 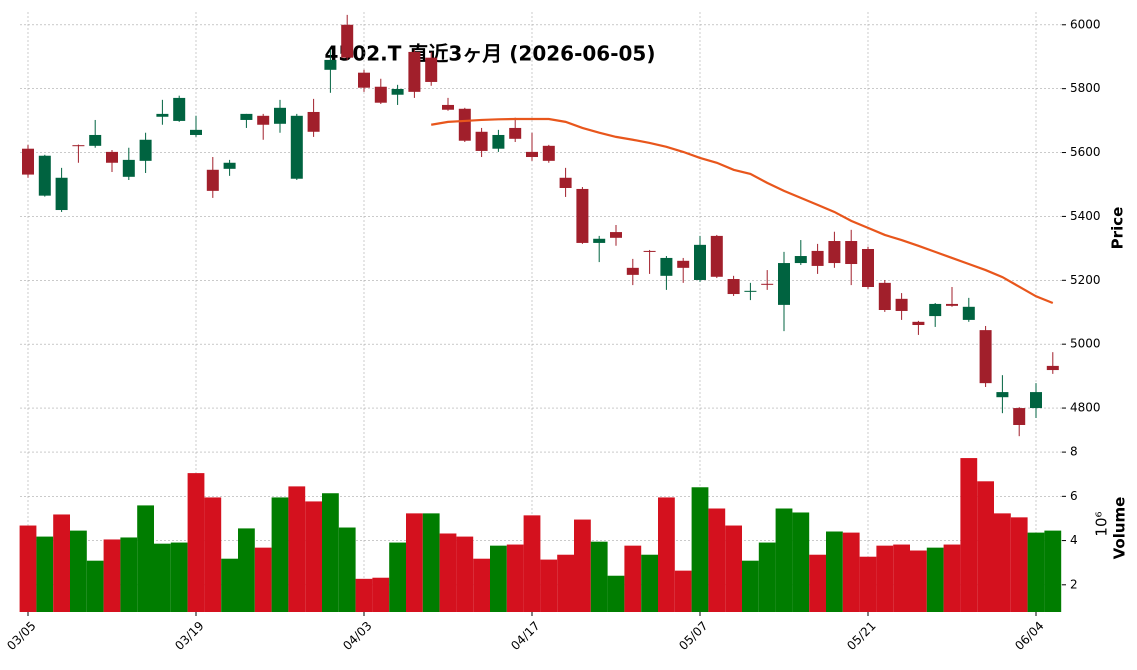 I want to click on volume-tick-label: 4, so click(x=1074, y=540).